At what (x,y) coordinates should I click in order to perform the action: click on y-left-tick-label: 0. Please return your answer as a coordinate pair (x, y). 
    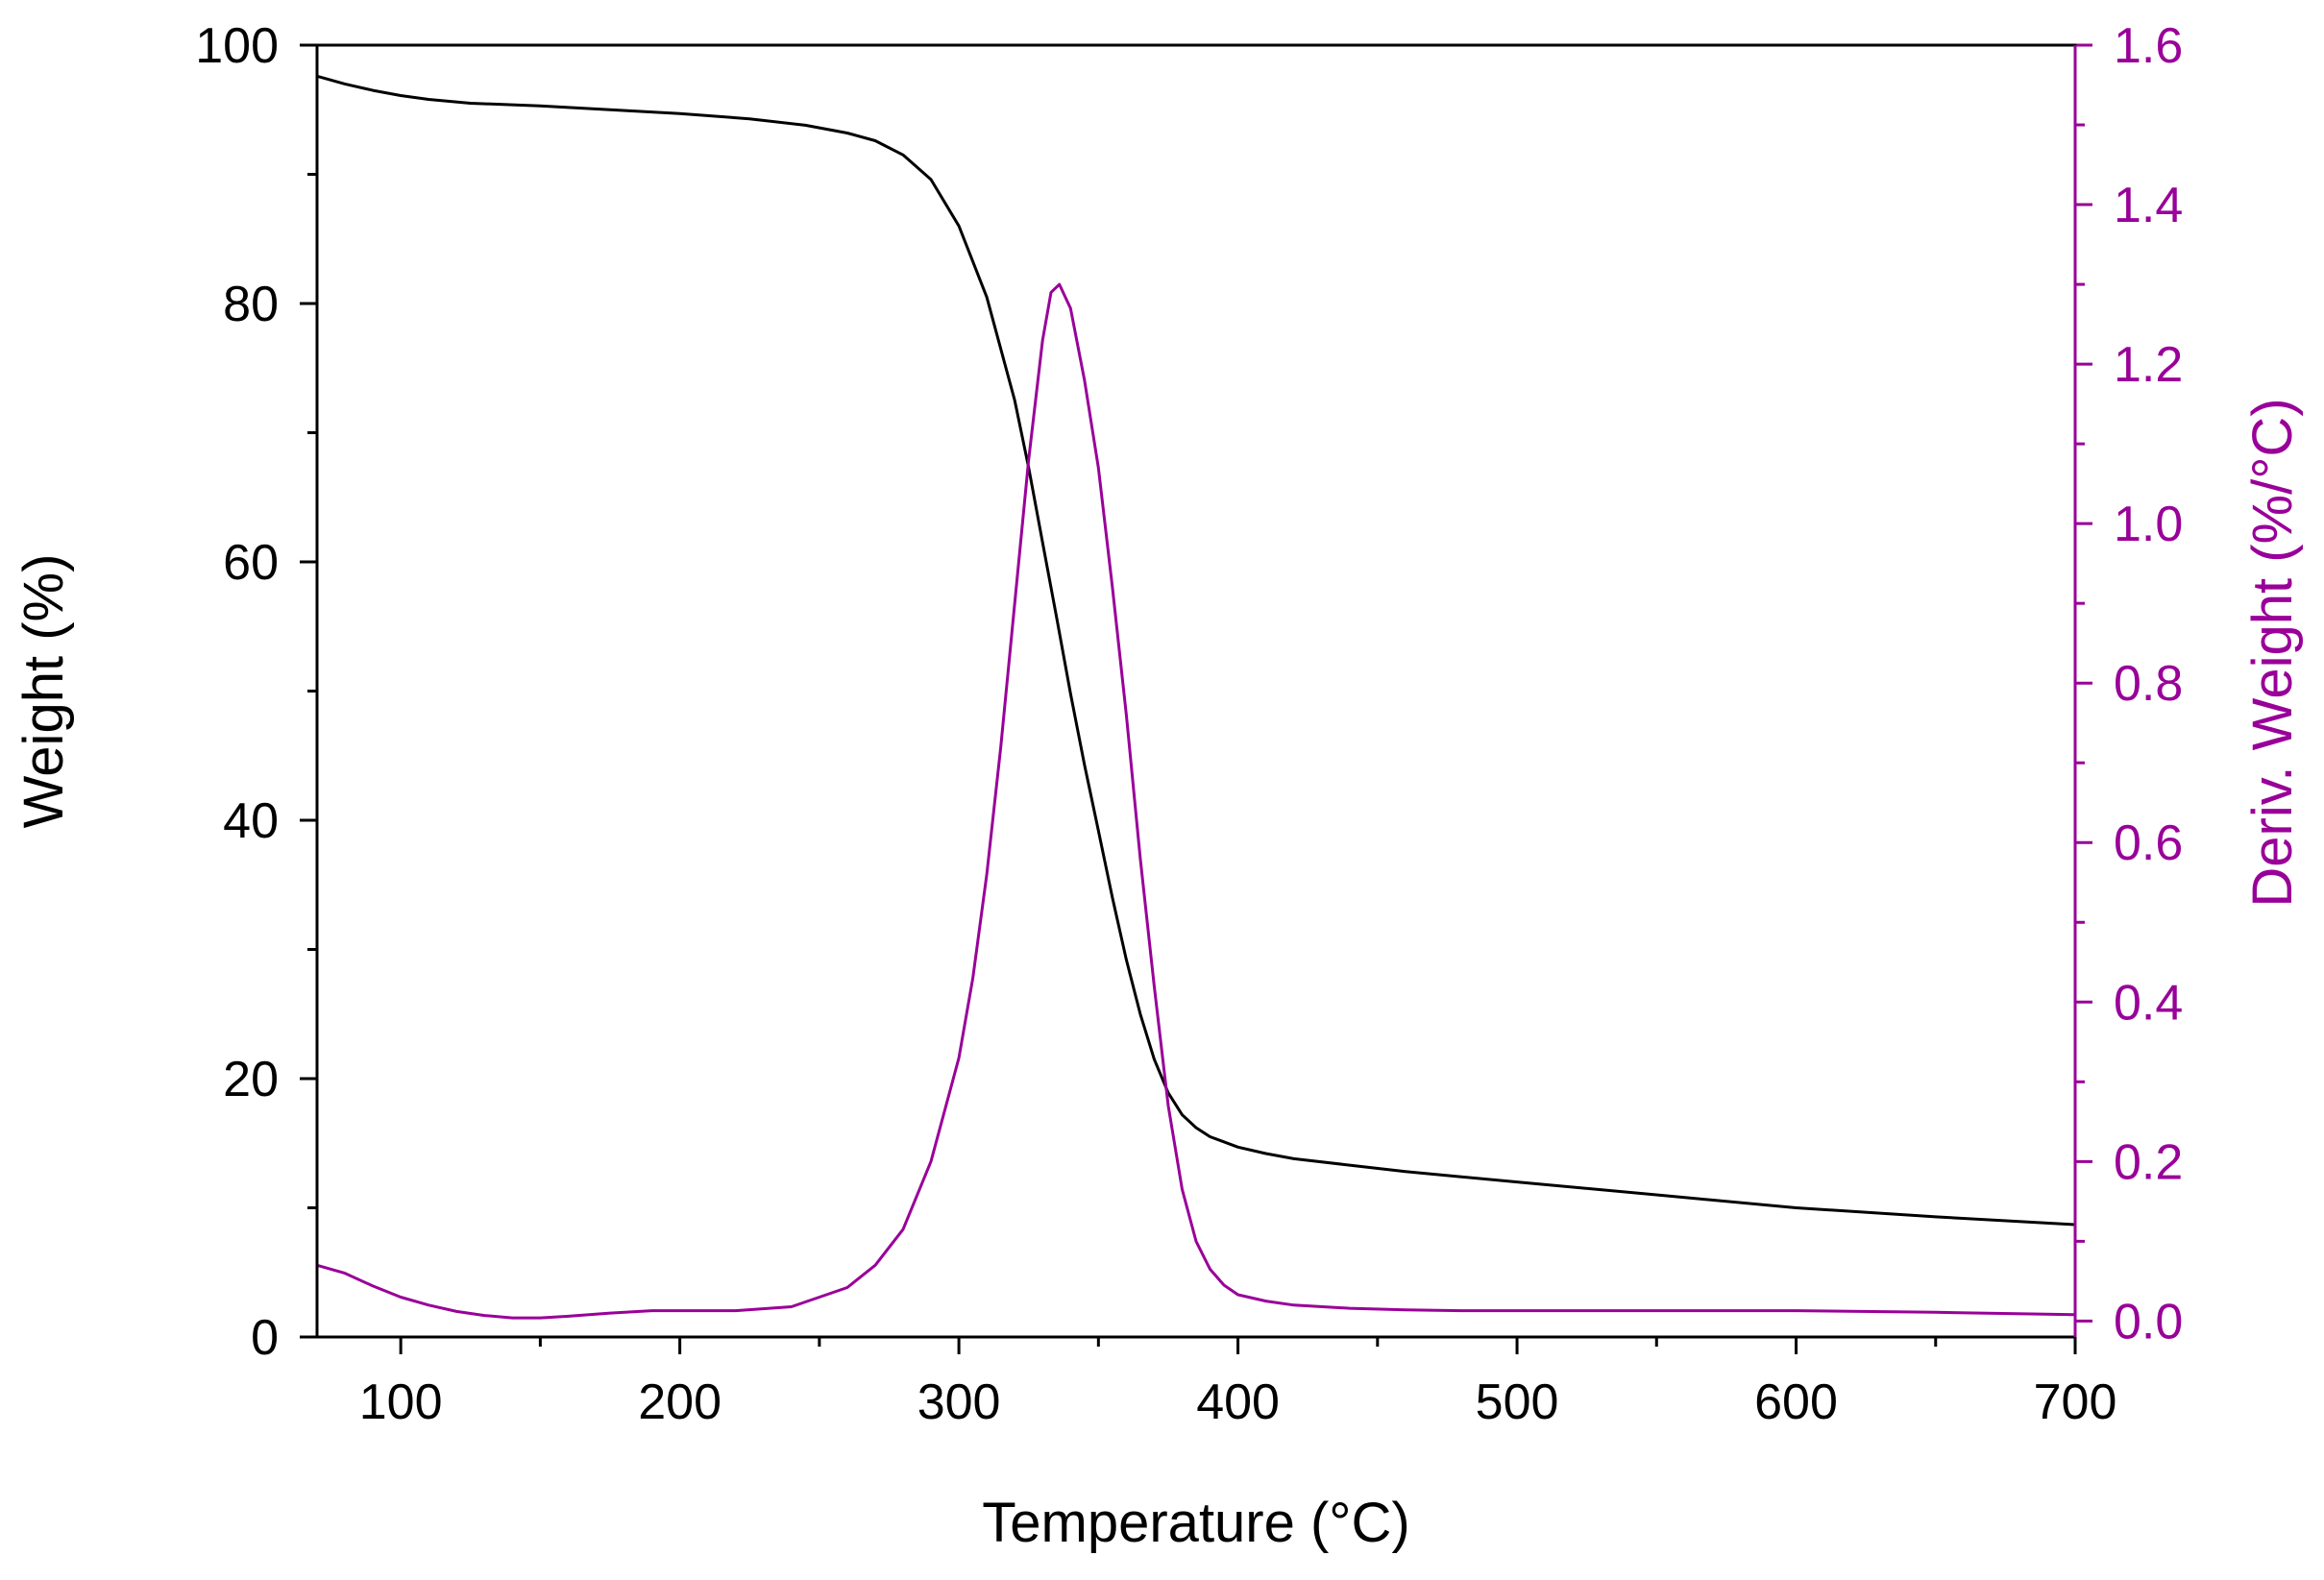
    Looking at the image, I should click on (265, 1338).